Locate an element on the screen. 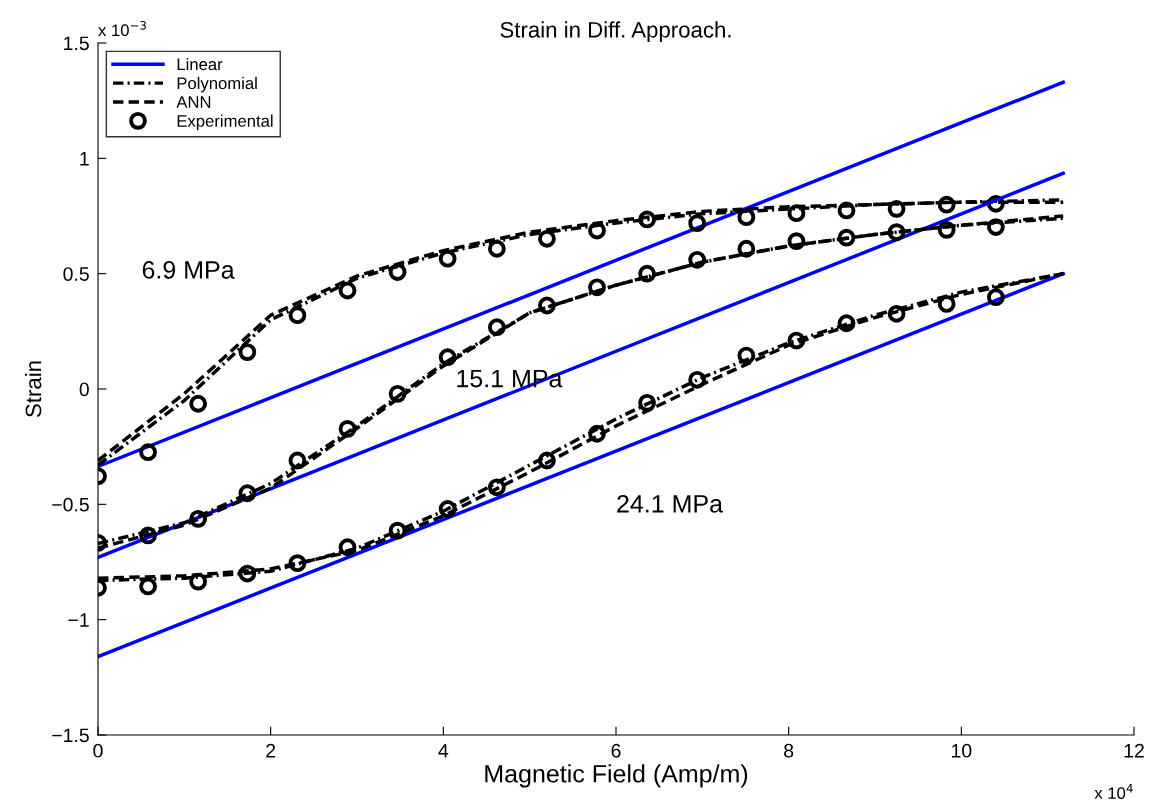 The height and width of the screenshot is (801, 1155). text: x 10$^{−3}$ is located at coordinates (122, 28).